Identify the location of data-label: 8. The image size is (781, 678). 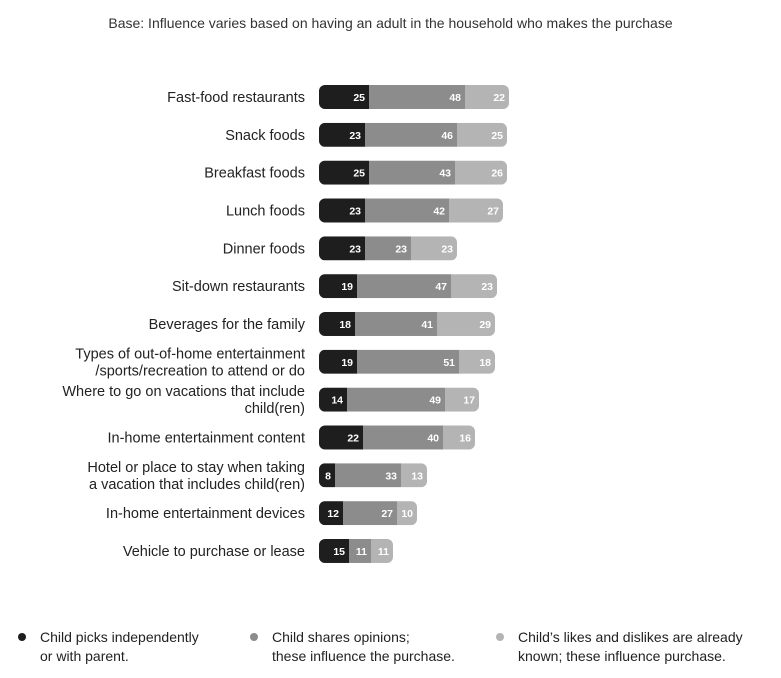
(328, 476).